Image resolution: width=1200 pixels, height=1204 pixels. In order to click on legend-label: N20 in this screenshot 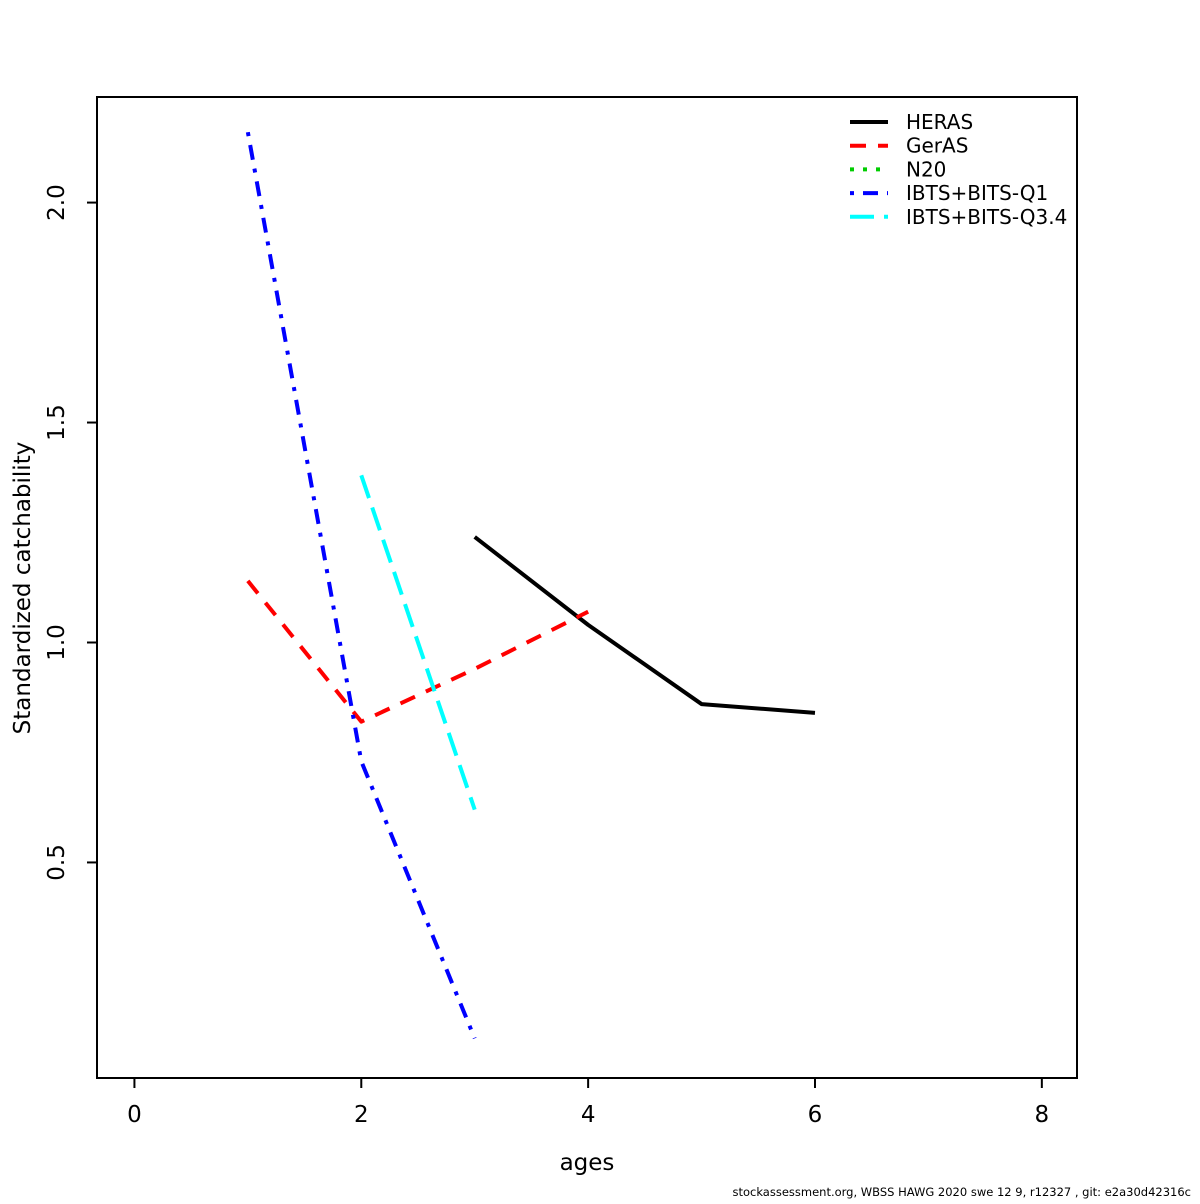, I will do `click(926, 169)`.